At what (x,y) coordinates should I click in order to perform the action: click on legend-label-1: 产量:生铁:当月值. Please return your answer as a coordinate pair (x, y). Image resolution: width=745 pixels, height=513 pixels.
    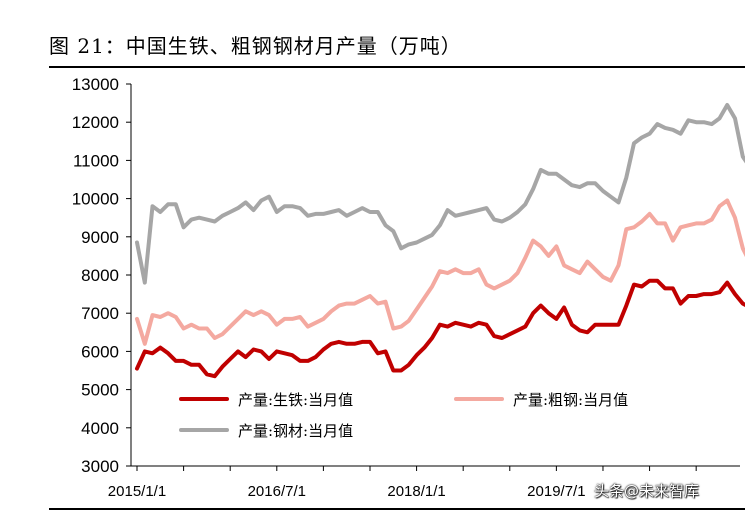
    Looking at the image, I should click on (295, 400).